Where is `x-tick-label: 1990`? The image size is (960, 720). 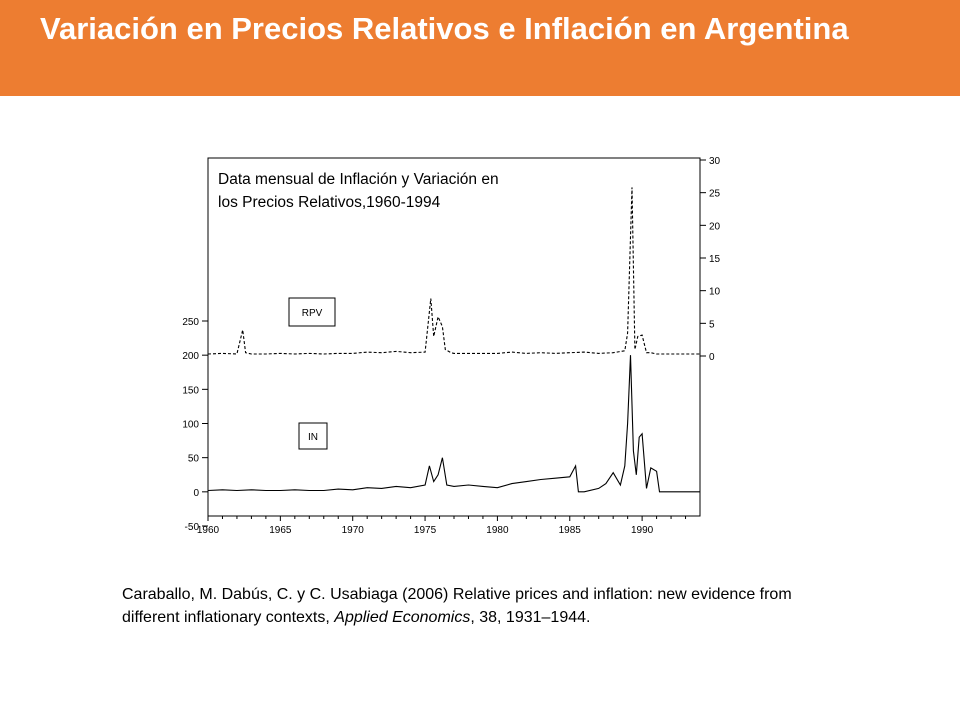 x-tick-label: 1990 is located at coordinates (642, 530).